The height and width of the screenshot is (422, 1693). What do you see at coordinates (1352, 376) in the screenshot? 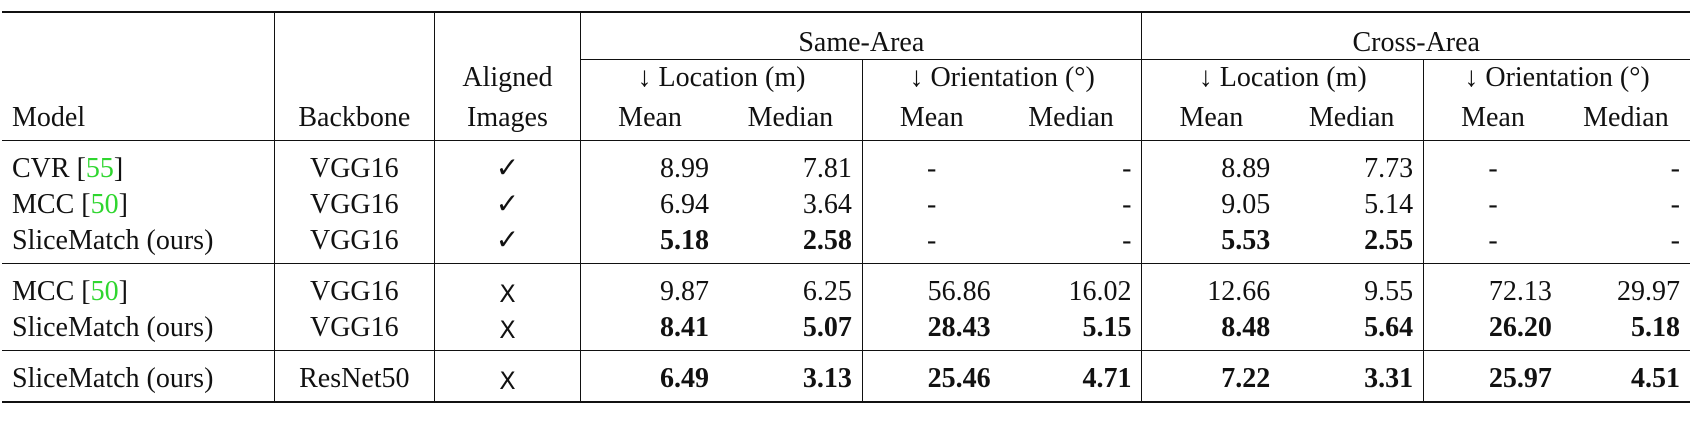
I see `value-cell: 3.31` at bounding box center [1352, 376].